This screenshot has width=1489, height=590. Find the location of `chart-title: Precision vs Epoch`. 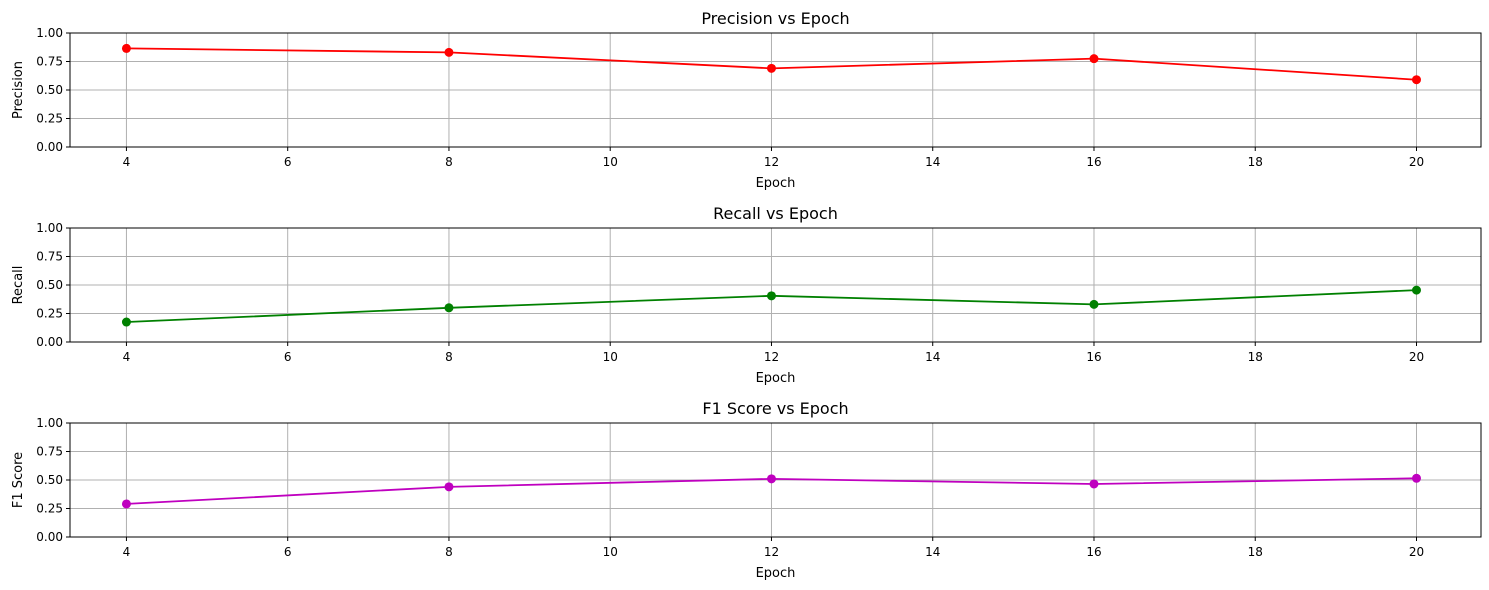

chart-title: Precision vs Epoch is located at coordinates (775, 18).